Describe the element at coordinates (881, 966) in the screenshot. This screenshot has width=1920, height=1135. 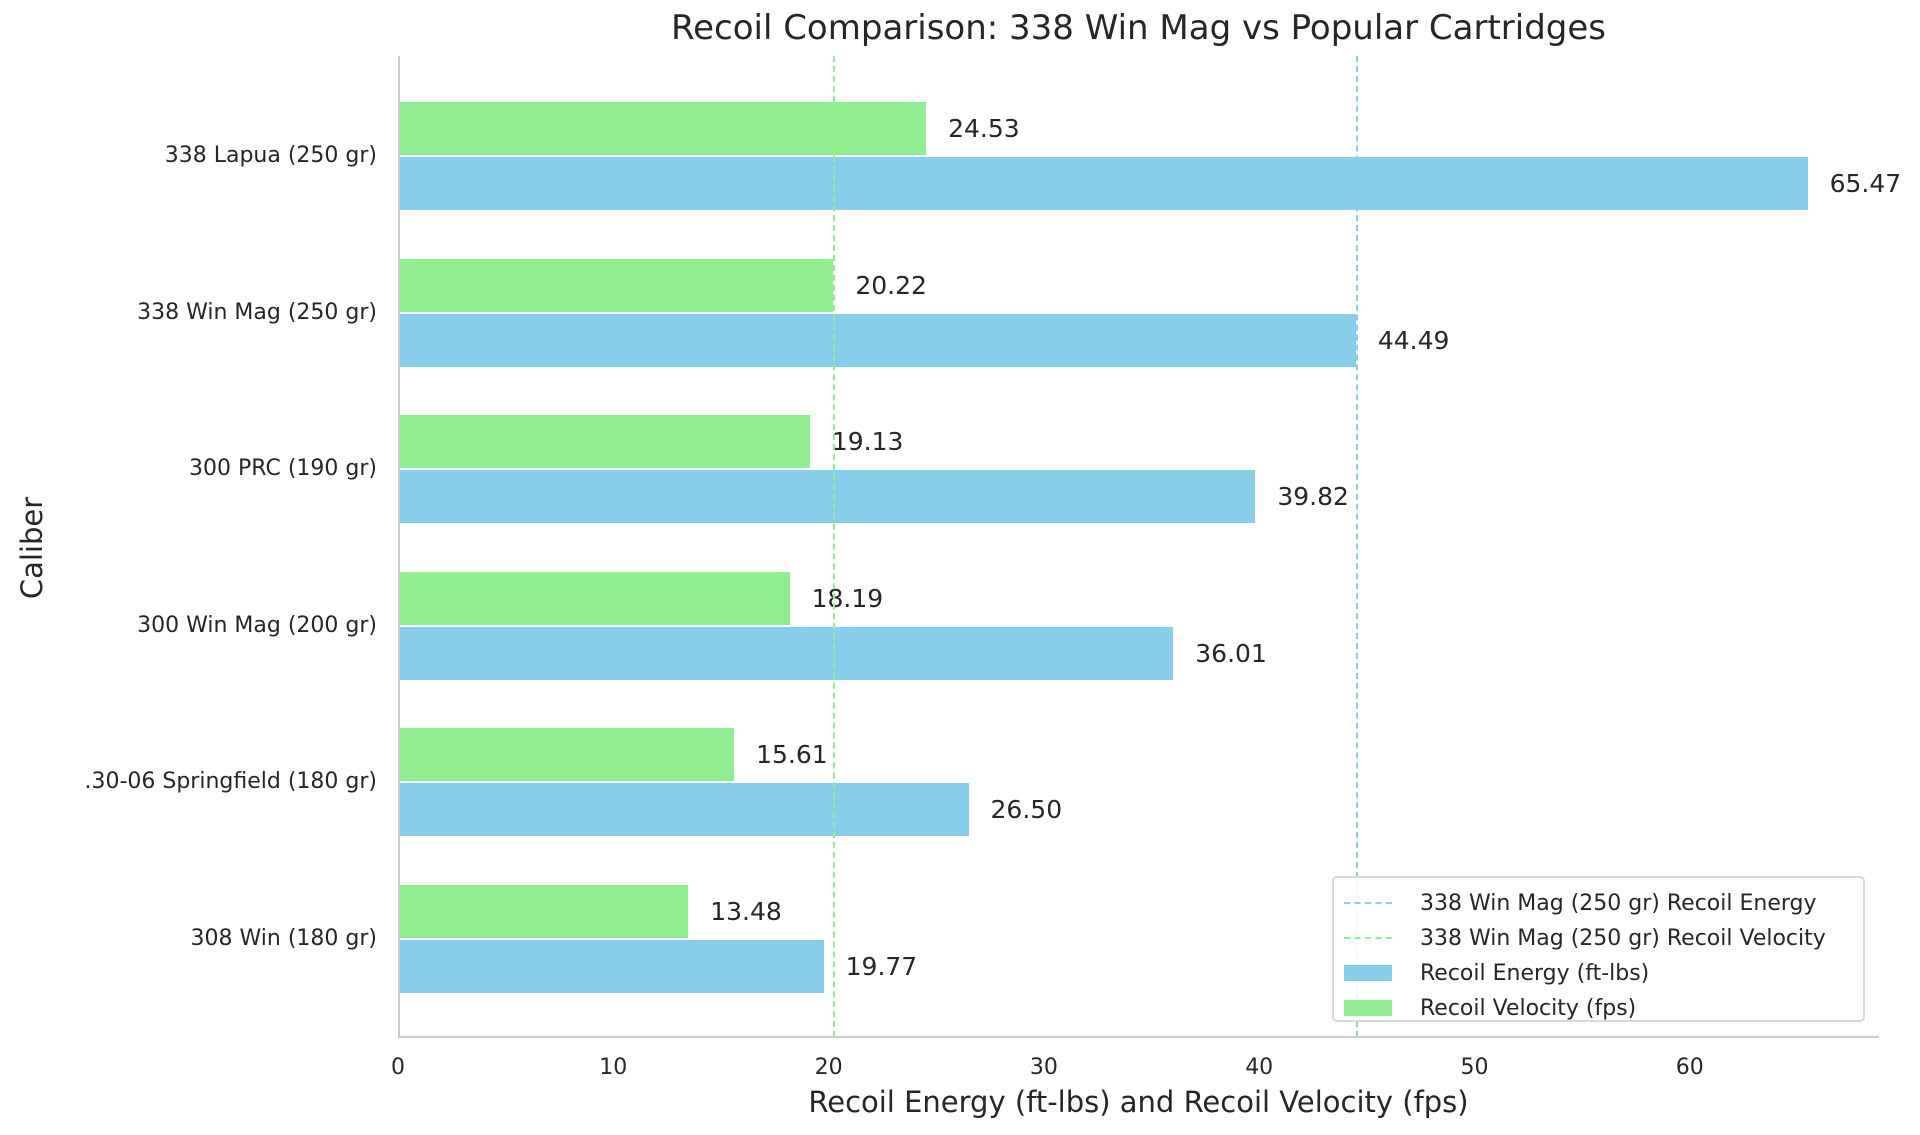
I see `value-label: 19.77` at that location.